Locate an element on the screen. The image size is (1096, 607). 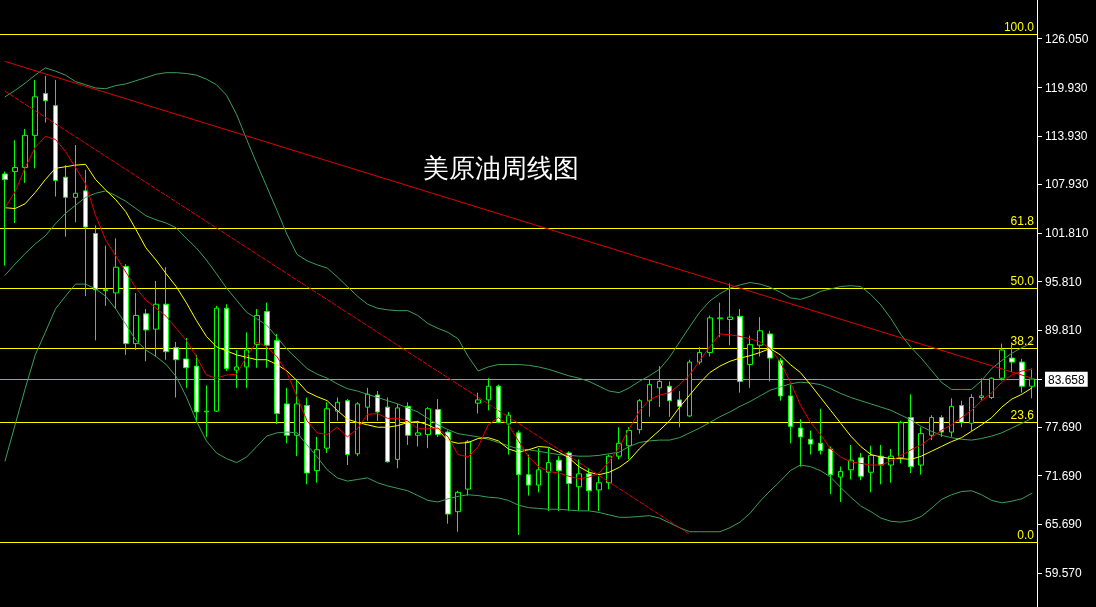
annotation: 100.0 is located at coordinates (1019, 27).